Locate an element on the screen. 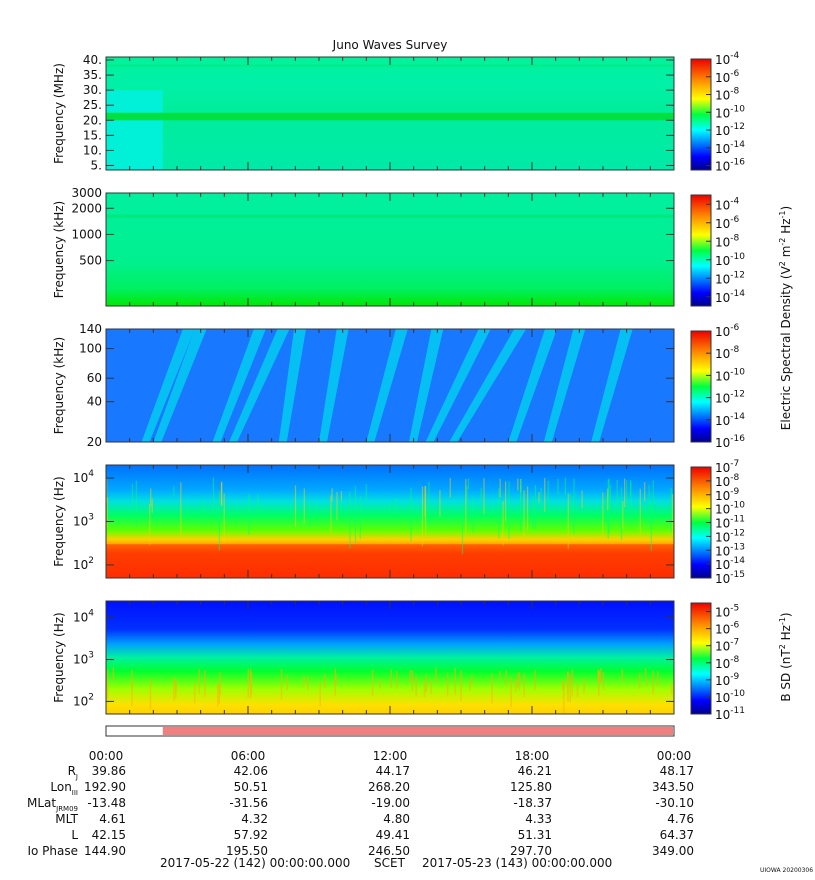 The width and height of the screenshot is (815, 880). ephemeris-value: 192.90 is located at coordinates (105, 787).